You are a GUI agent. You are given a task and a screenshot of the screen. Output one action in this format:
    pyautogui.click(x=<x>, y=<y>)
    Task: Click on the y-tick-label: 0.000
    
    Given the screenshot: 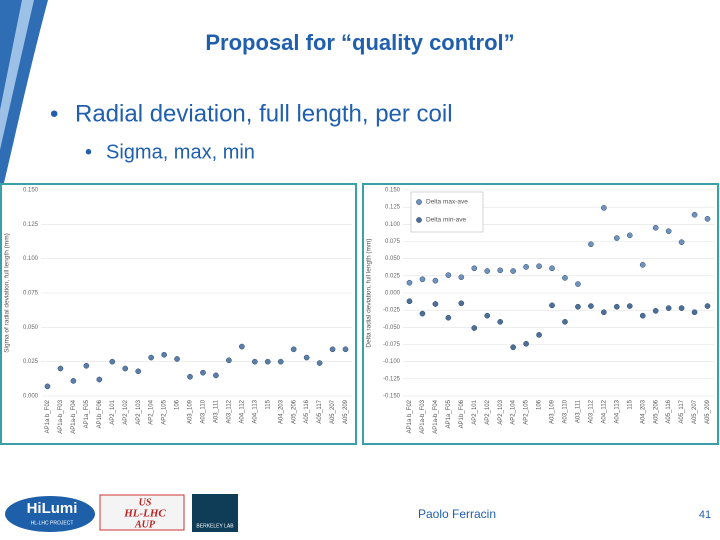 What is the action you would take?
    pyautogui.click(x=31, y=397)
    